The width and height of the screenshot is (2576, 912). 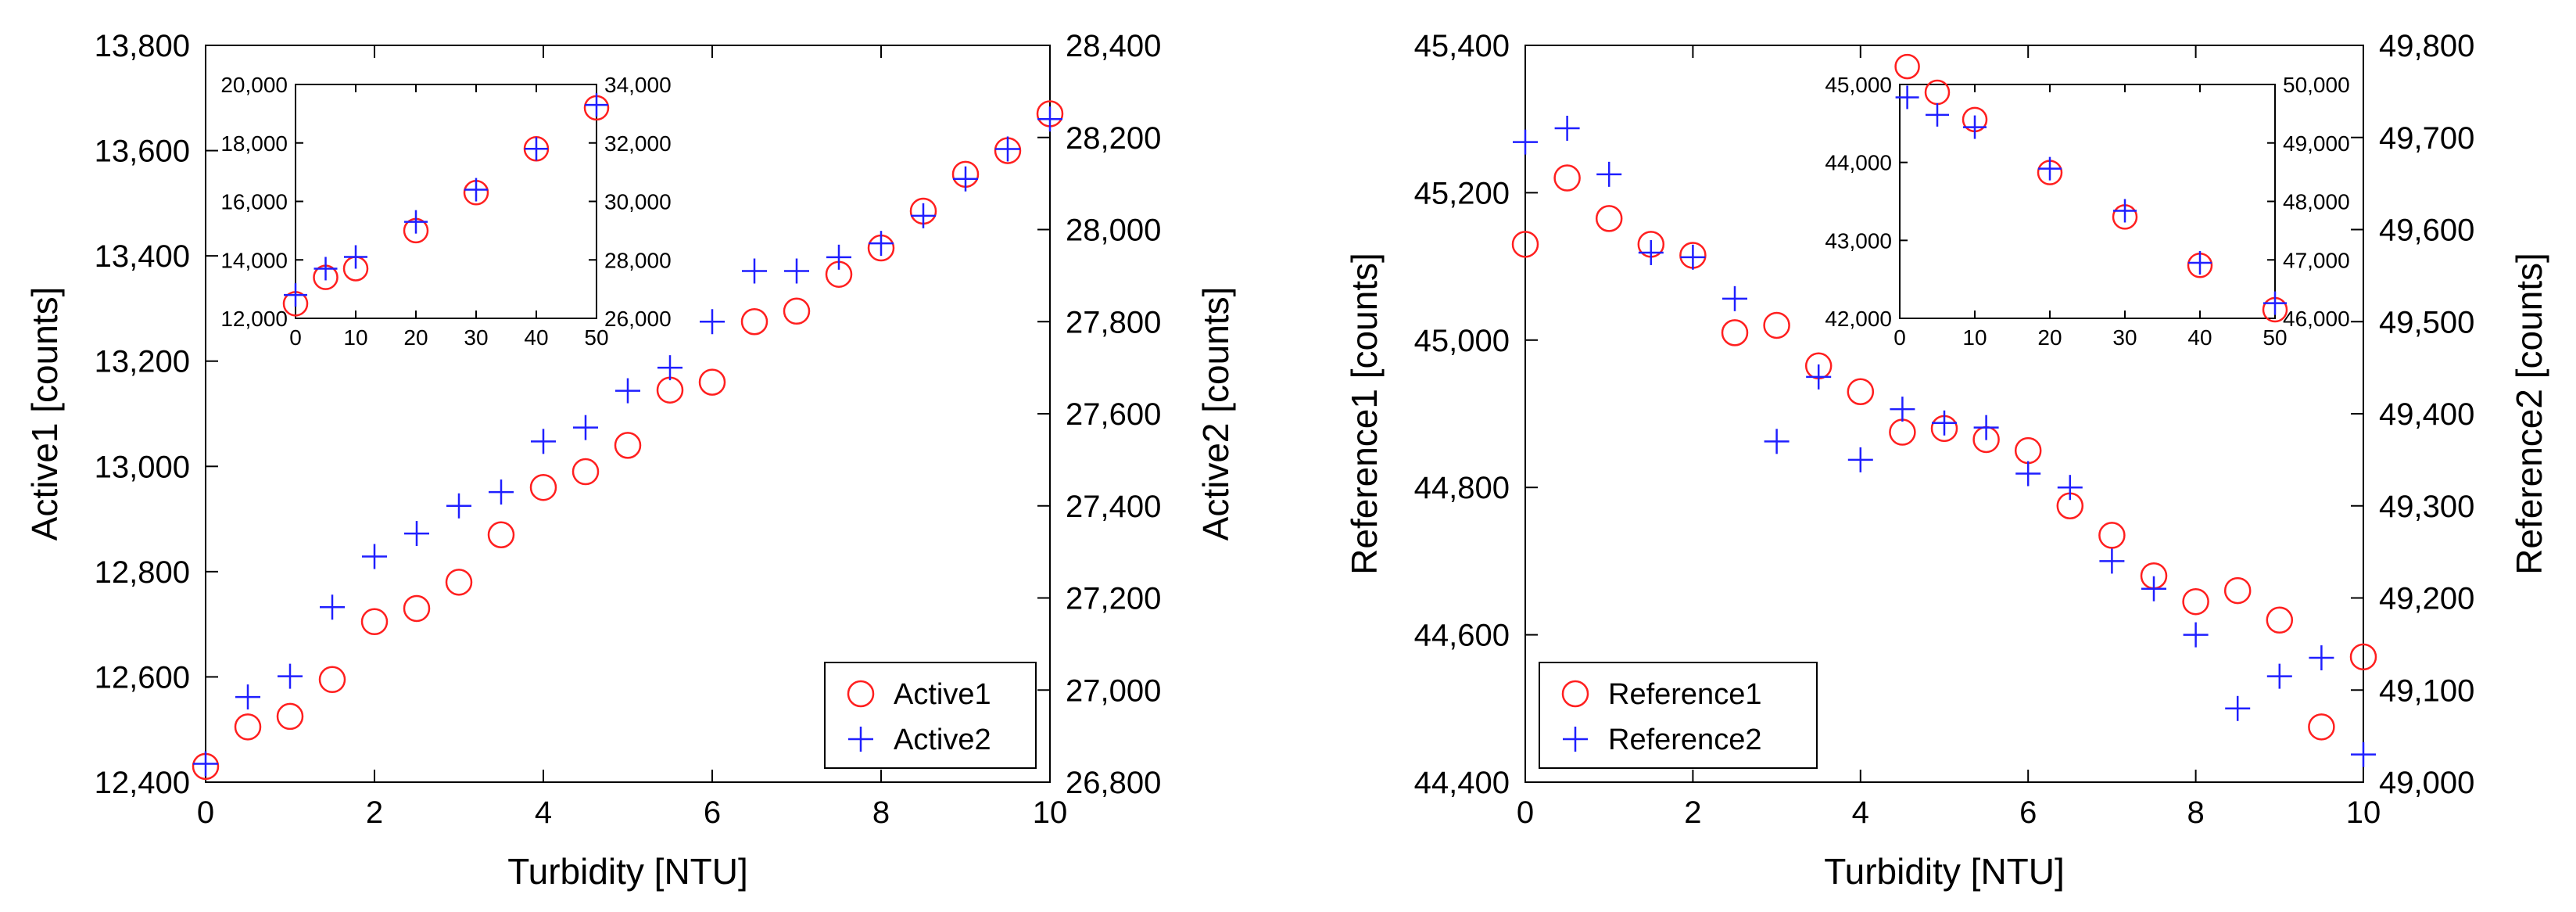 I want to click on inset-x-tick-label: 0, so click(x=295, y=337).